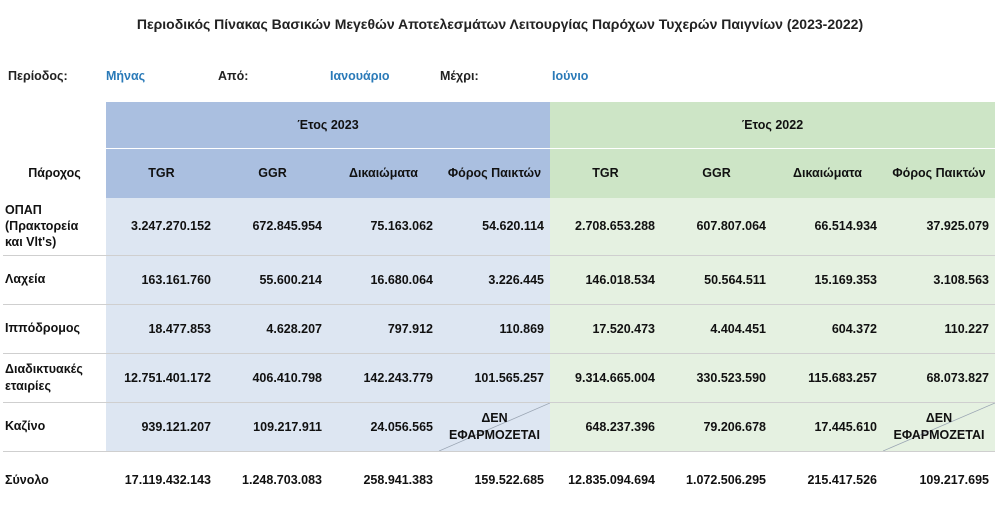 The width and height of the screenshot is (1000, 509). What do you see at coordinates (126, 76) in the screenshot?
I see `period-value: Μήνας` at bounding box center [126, 76].